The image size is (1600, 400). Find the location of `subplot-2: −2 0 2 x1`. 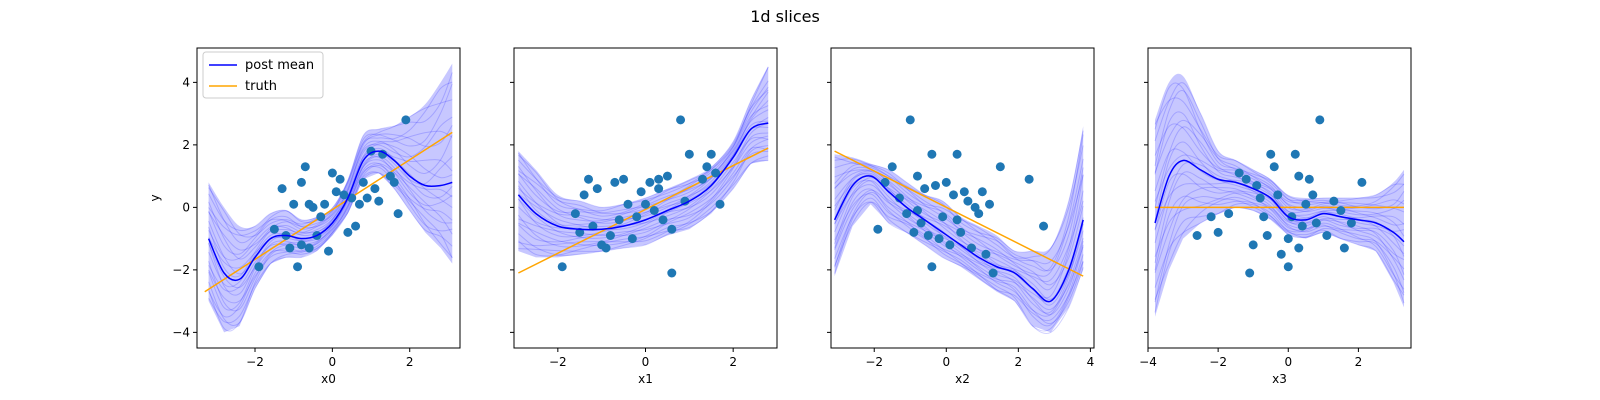

subplot-2: −2 0 2 x1 is located at coordinates (644, 216).